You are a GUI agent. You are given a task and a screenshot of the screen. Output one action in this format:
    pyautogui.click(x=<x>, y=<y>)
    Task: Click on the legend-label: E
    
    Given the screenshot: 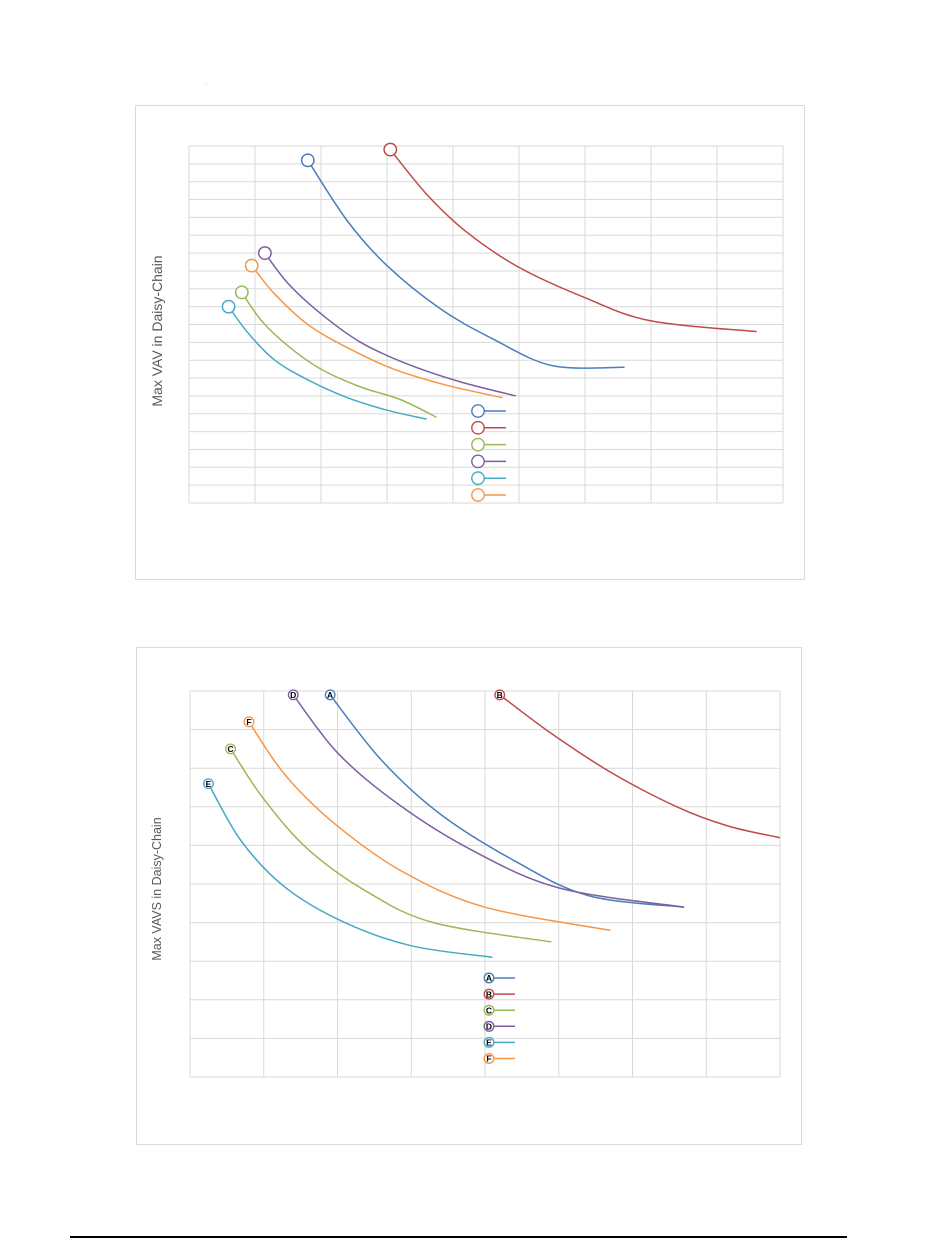 What is the action you would take?
    pyautogui.click(x=489, y=1043)
    